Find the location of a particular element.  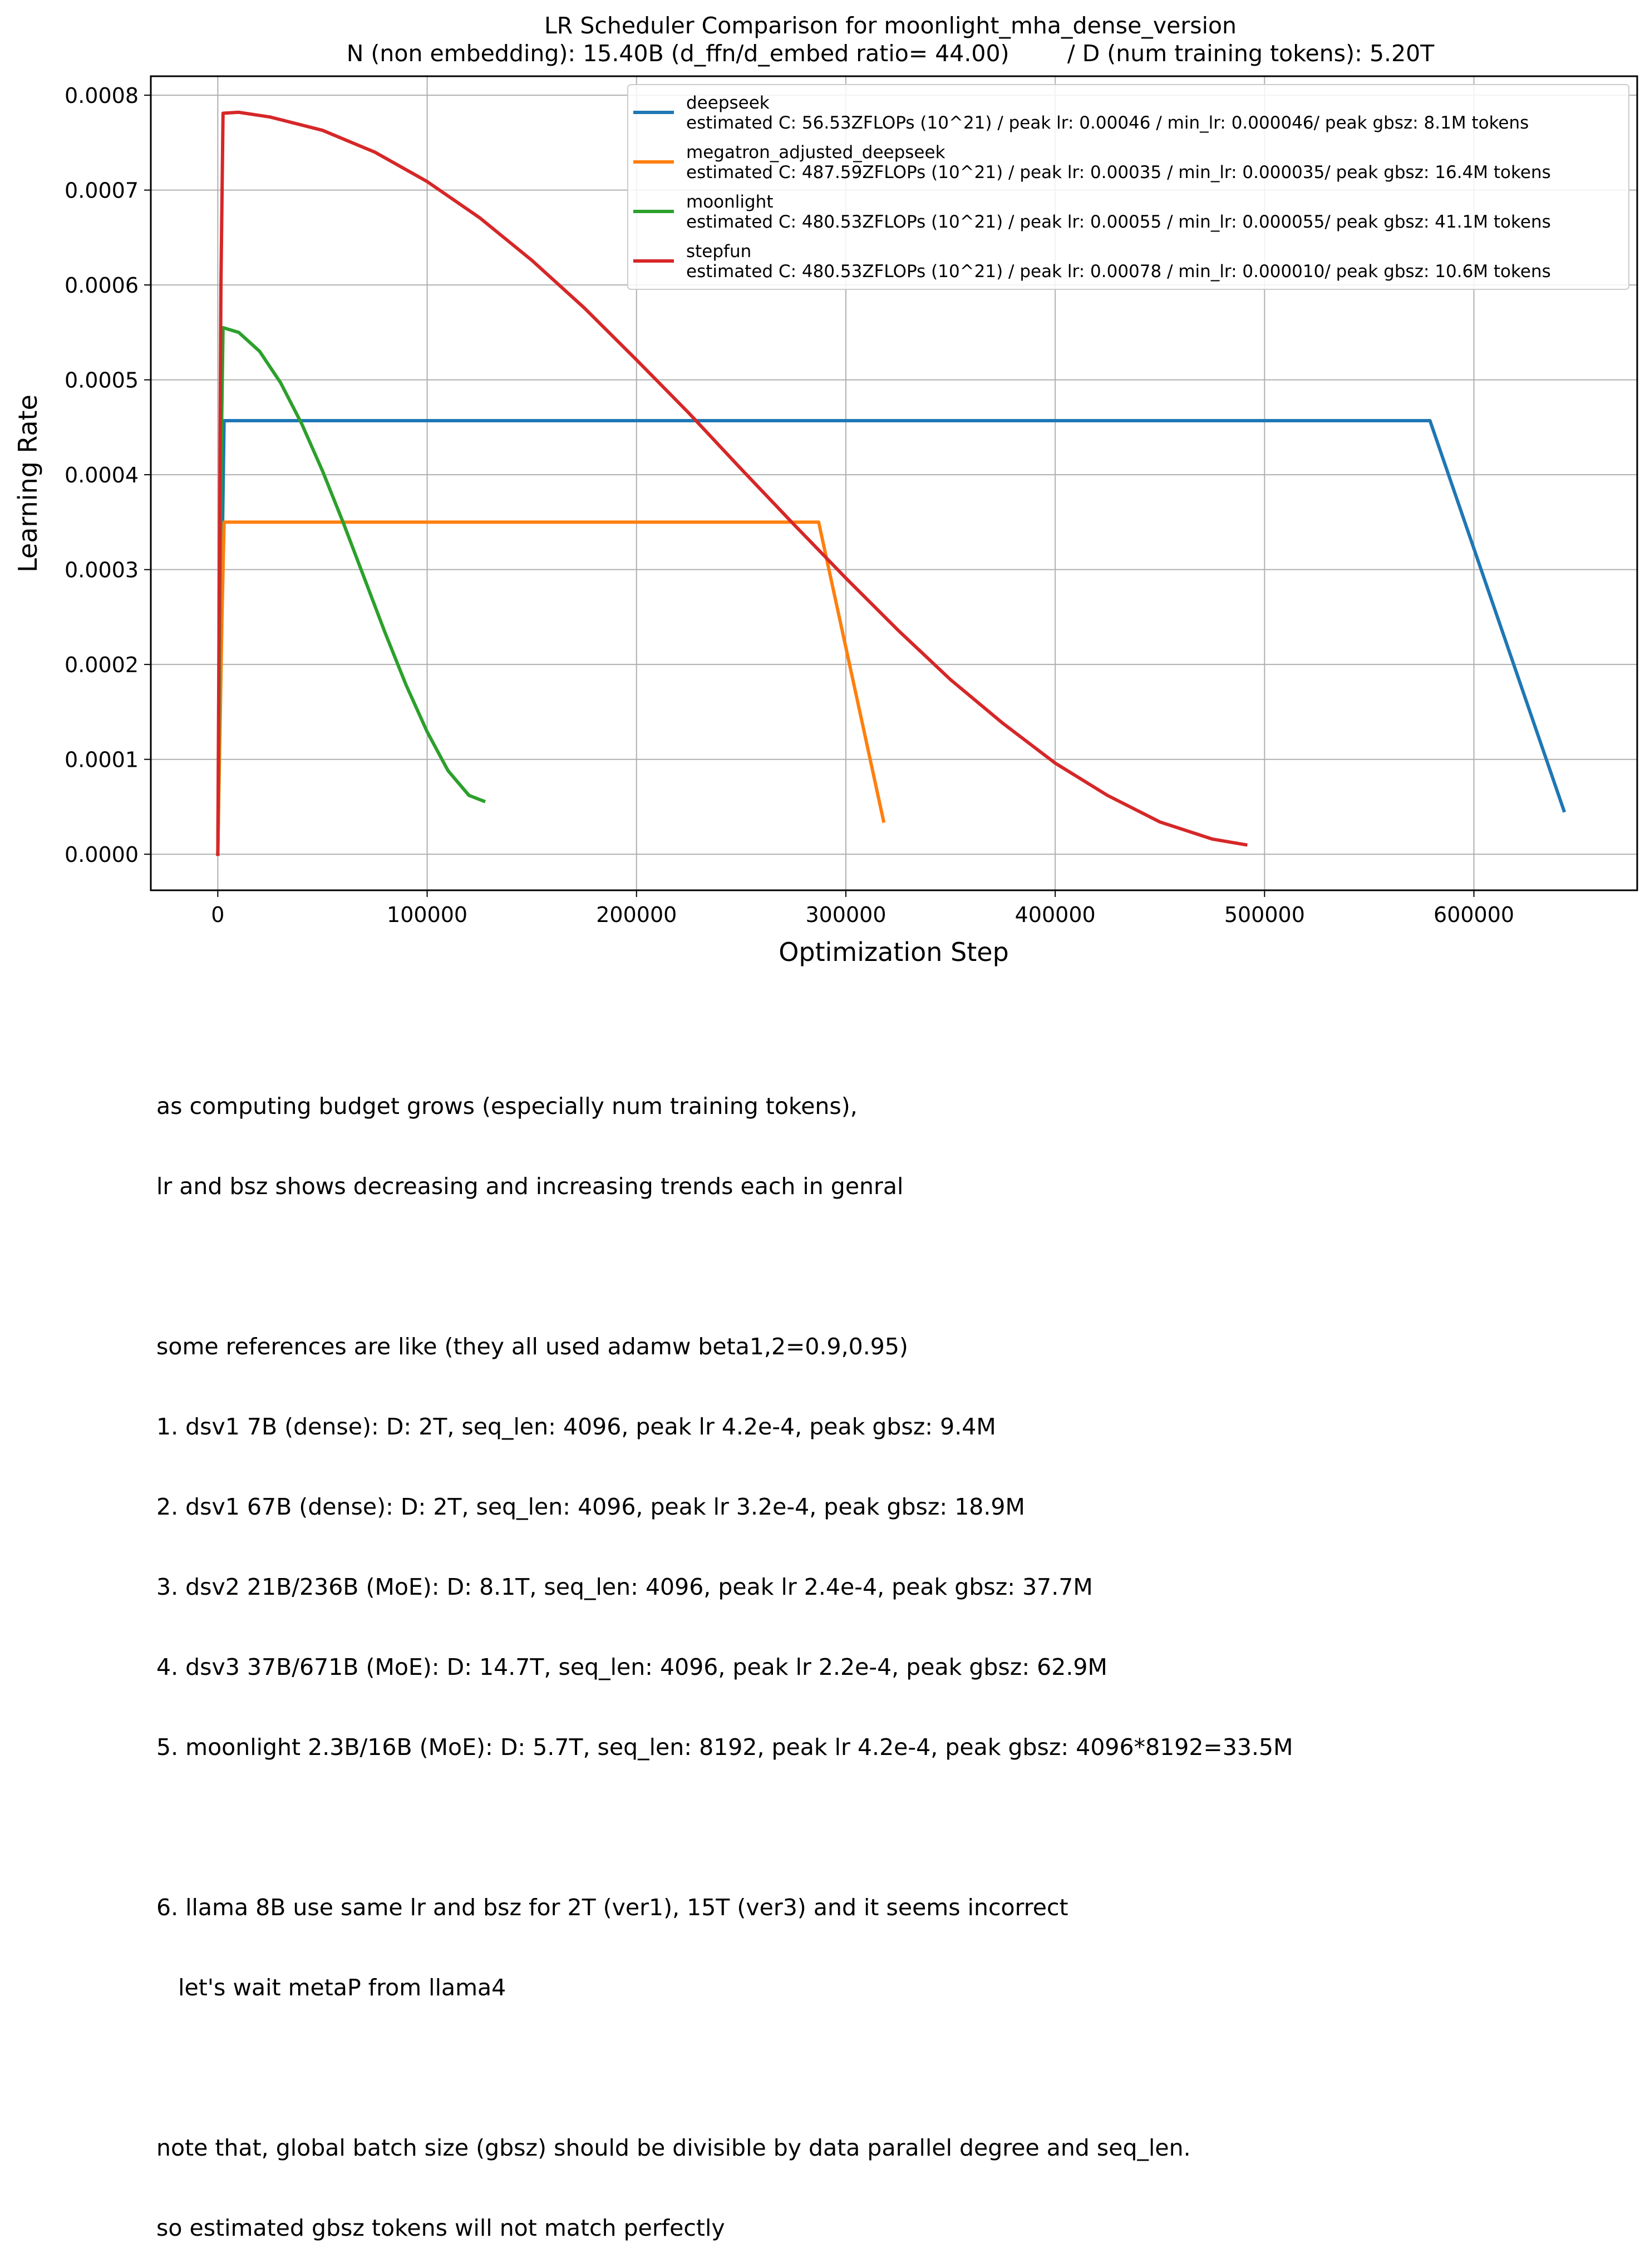

series-line-moonlight is located at coordinates (351, 591).